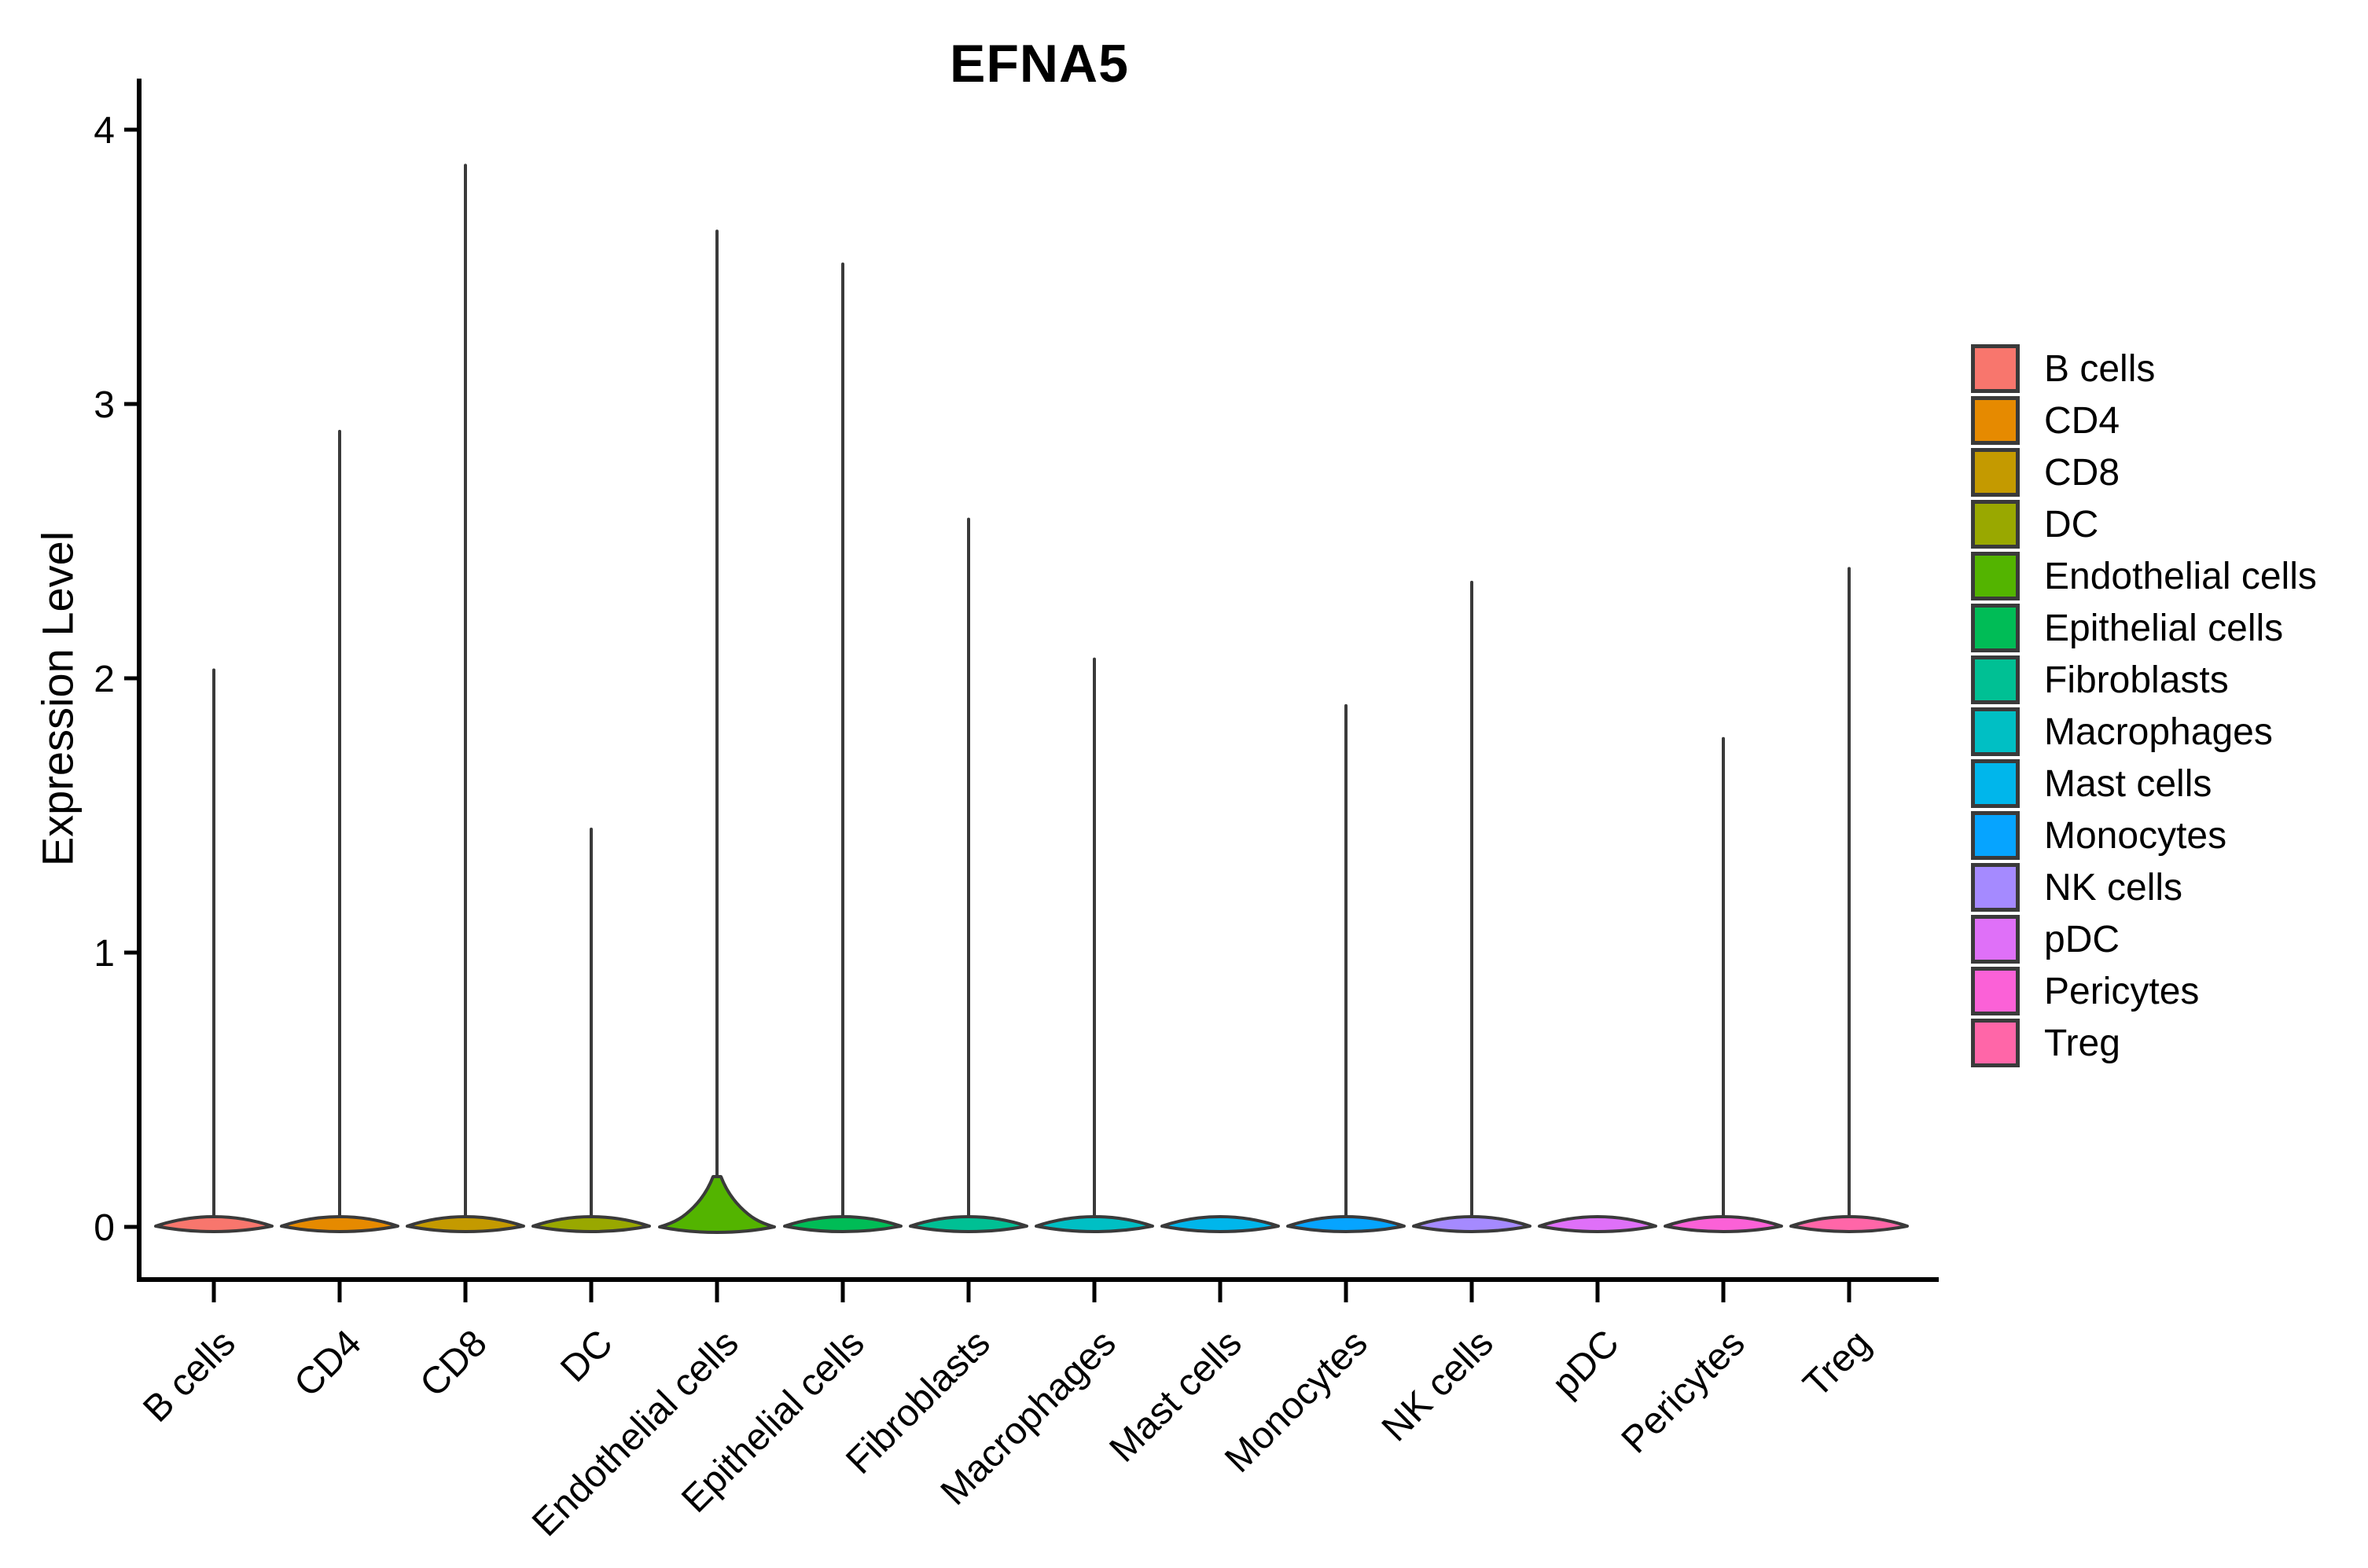  What do you see at coordinates (1995, 731) in the screenshot?
I see `legend-swatch-macrophages` at bounding box center [1995, 731].